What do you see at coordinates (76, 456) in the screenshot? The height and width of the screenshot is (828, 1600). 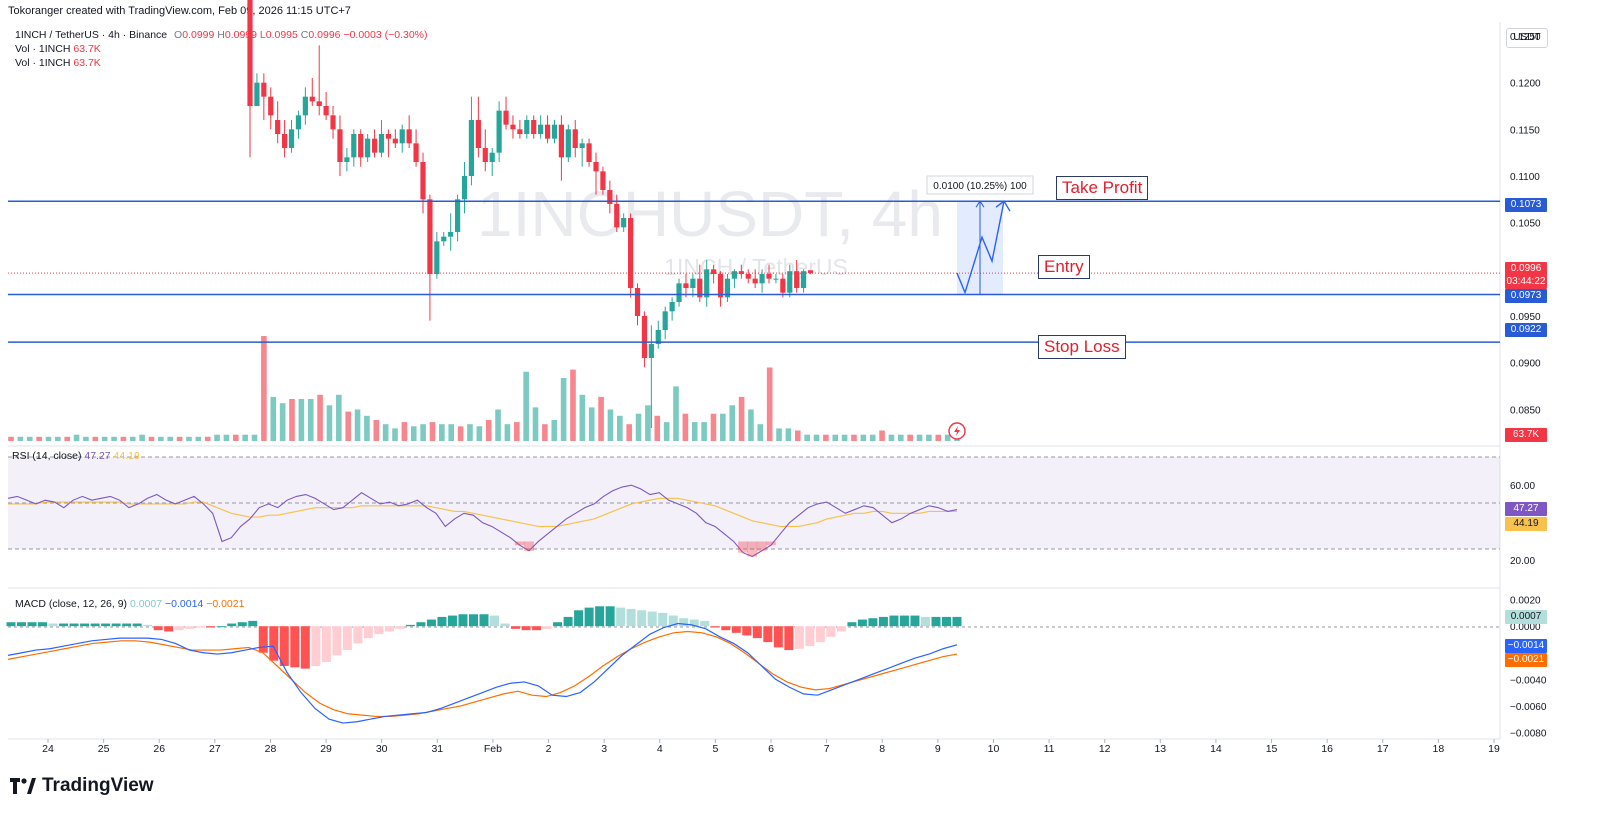 I see `rsi-legend: RSI (14, close) 47.27 44.19` at bounding box center [76, 456].